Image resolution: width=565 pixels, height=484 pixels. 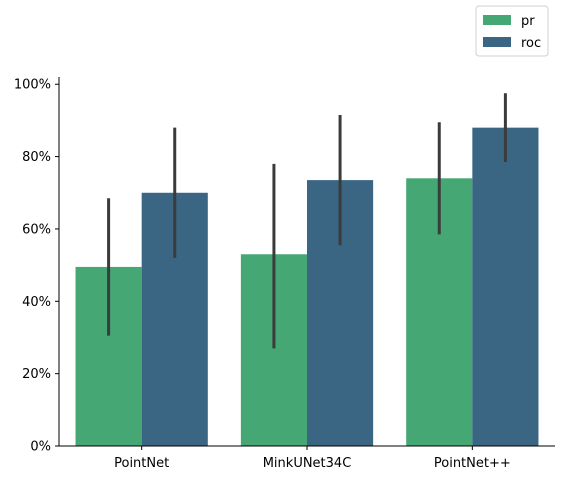 I want to click on y-tick-label: 80%, so click(x=36, y=157).